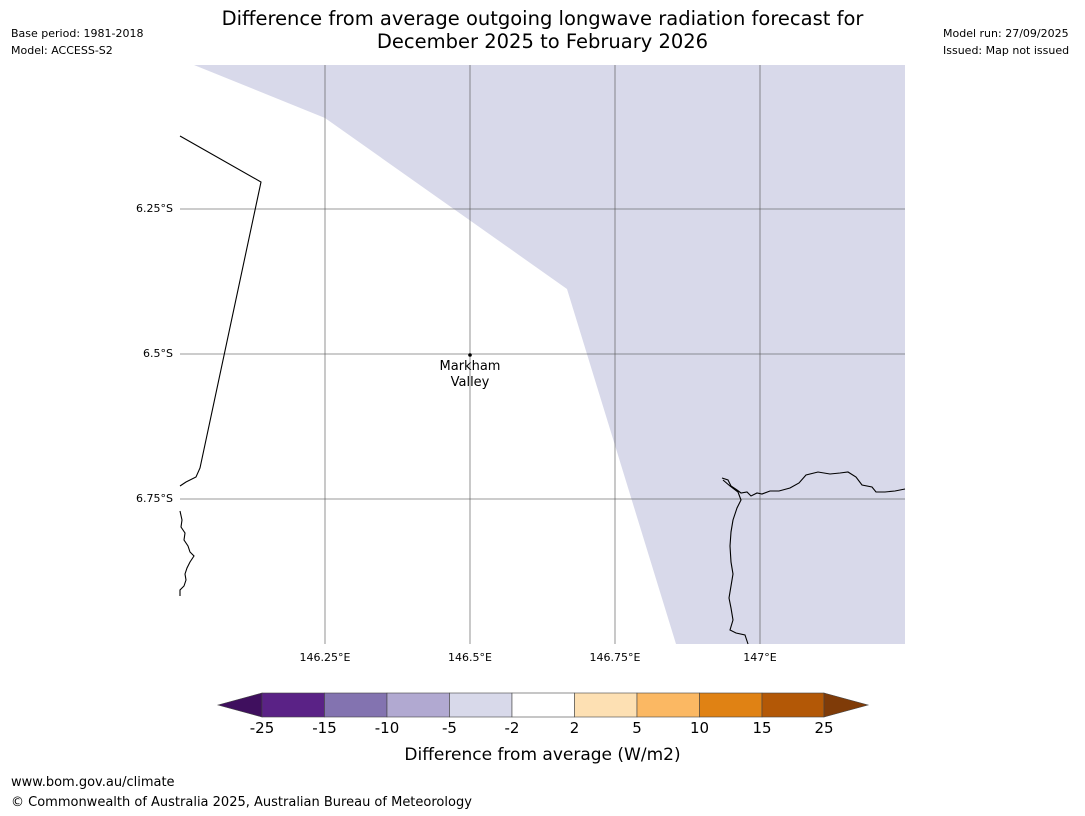  What do you see at coordinates (574, 728) in the screenshot?
I see `colorbar-tick: 2` at bounding box center [574, 728].